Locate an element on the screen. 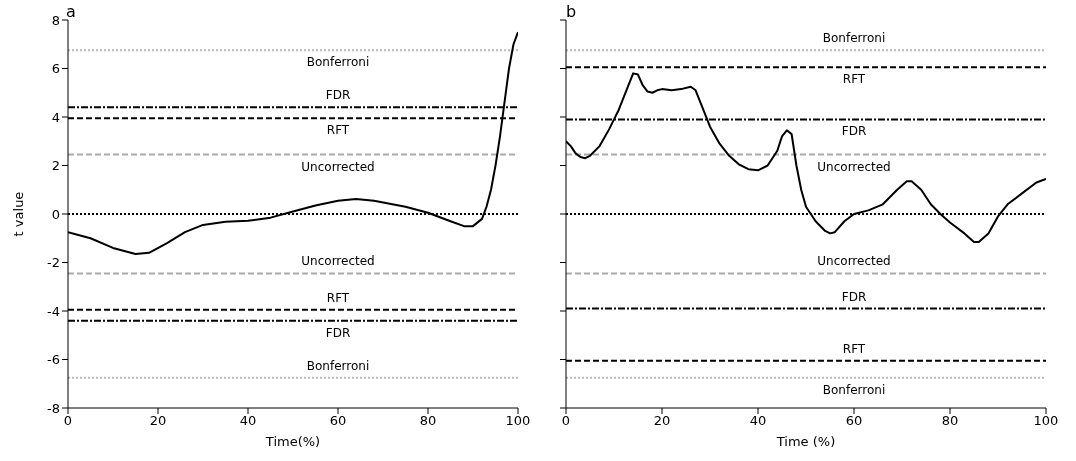  x-axis-title: Time(%) is located at coordinates (292, 441).